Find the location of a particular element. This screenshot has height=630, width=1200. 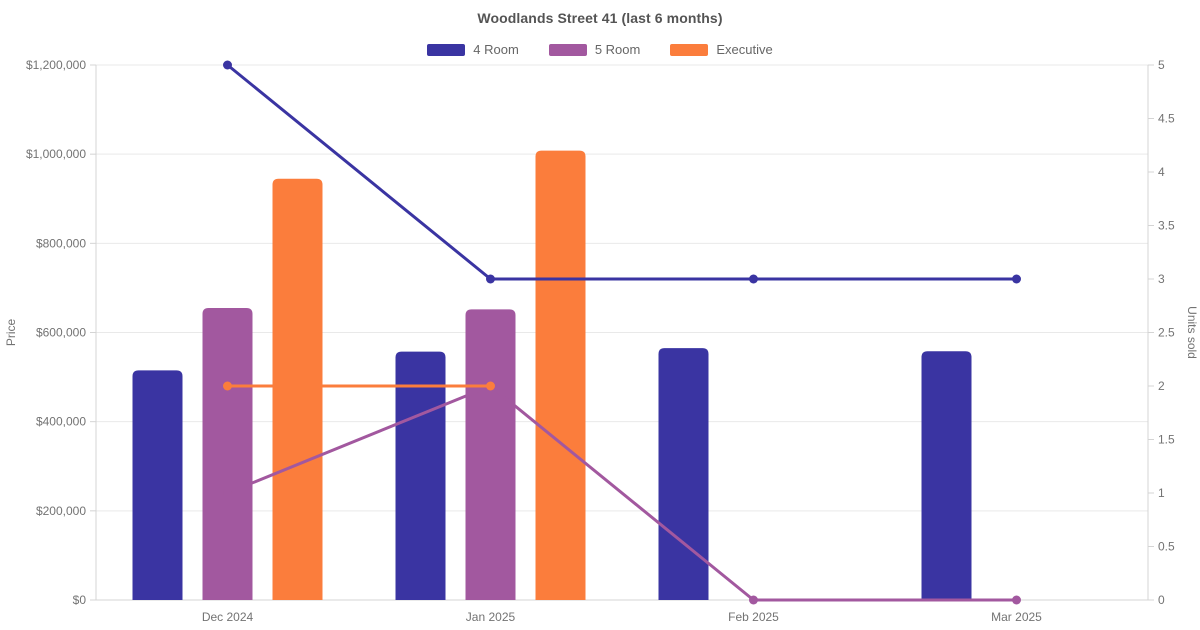

legend-item-5-room: 5 Room is located at coordinates (594, 49).